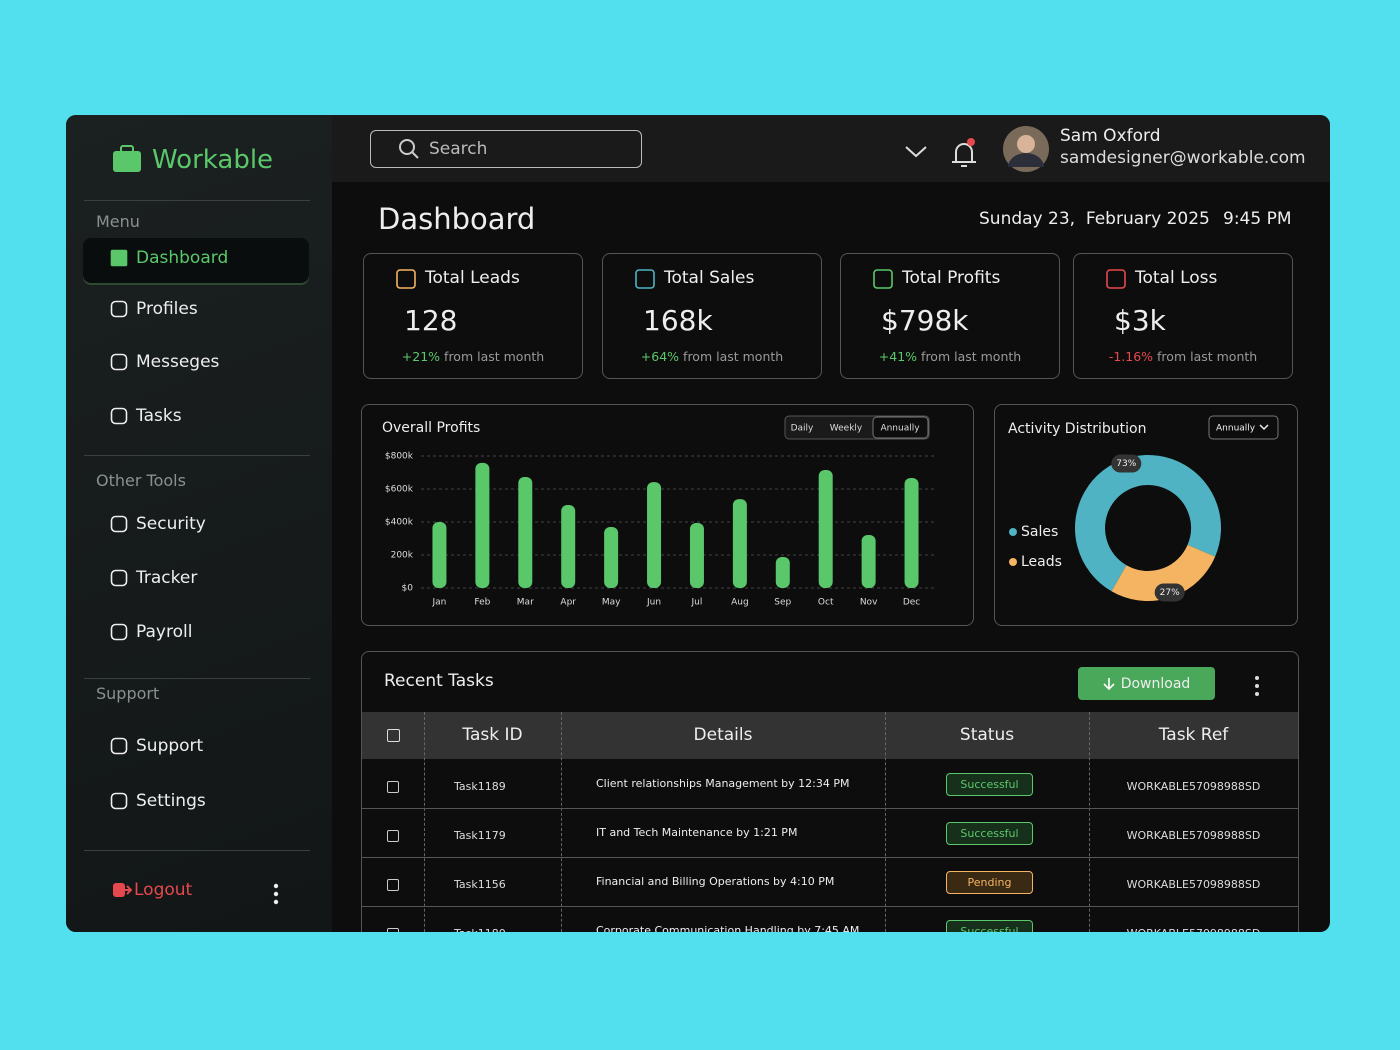 This screenshot has width=1400, height=1050. Describe the element at coordinates (506, 149) in the screenshot. I see `search-box: Search` at that location.